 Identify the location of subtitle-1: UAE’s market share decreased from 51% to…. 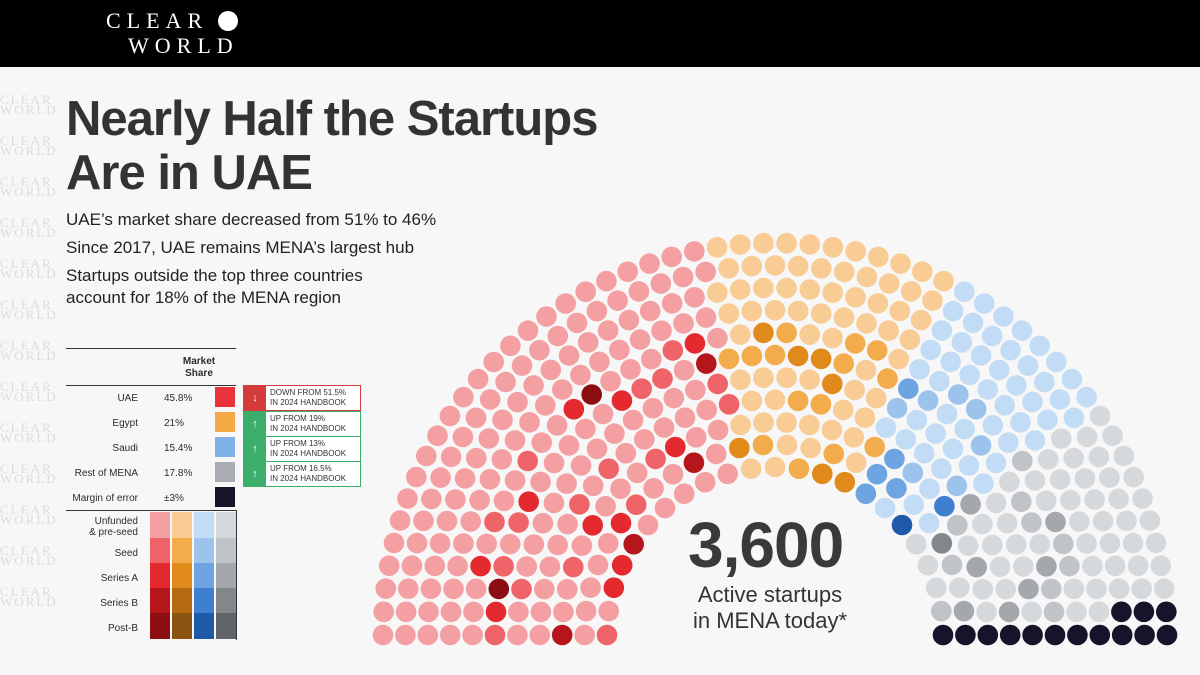
(251, 219).